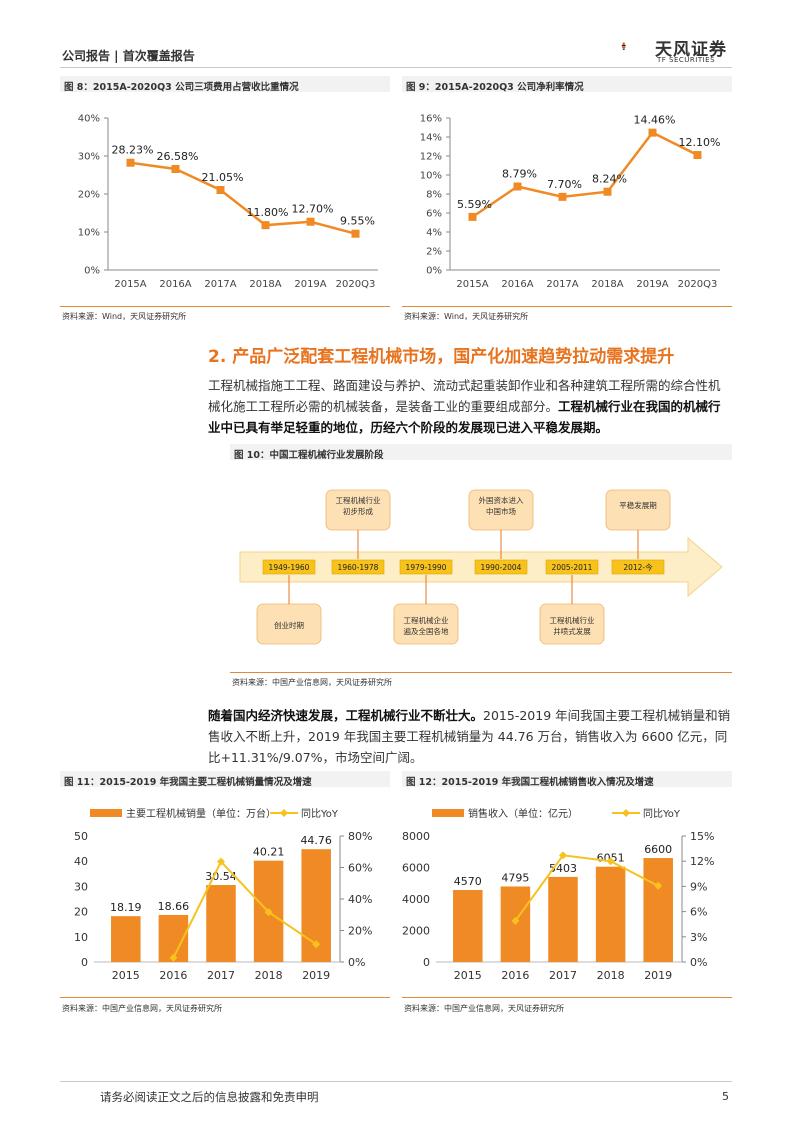 The width and height of the screenshot is (793, 1122). What do you see at coordinates (358, 511) in the screenshot?
I see `top-note-text: 初步形成` at bounding box center [358, 511].